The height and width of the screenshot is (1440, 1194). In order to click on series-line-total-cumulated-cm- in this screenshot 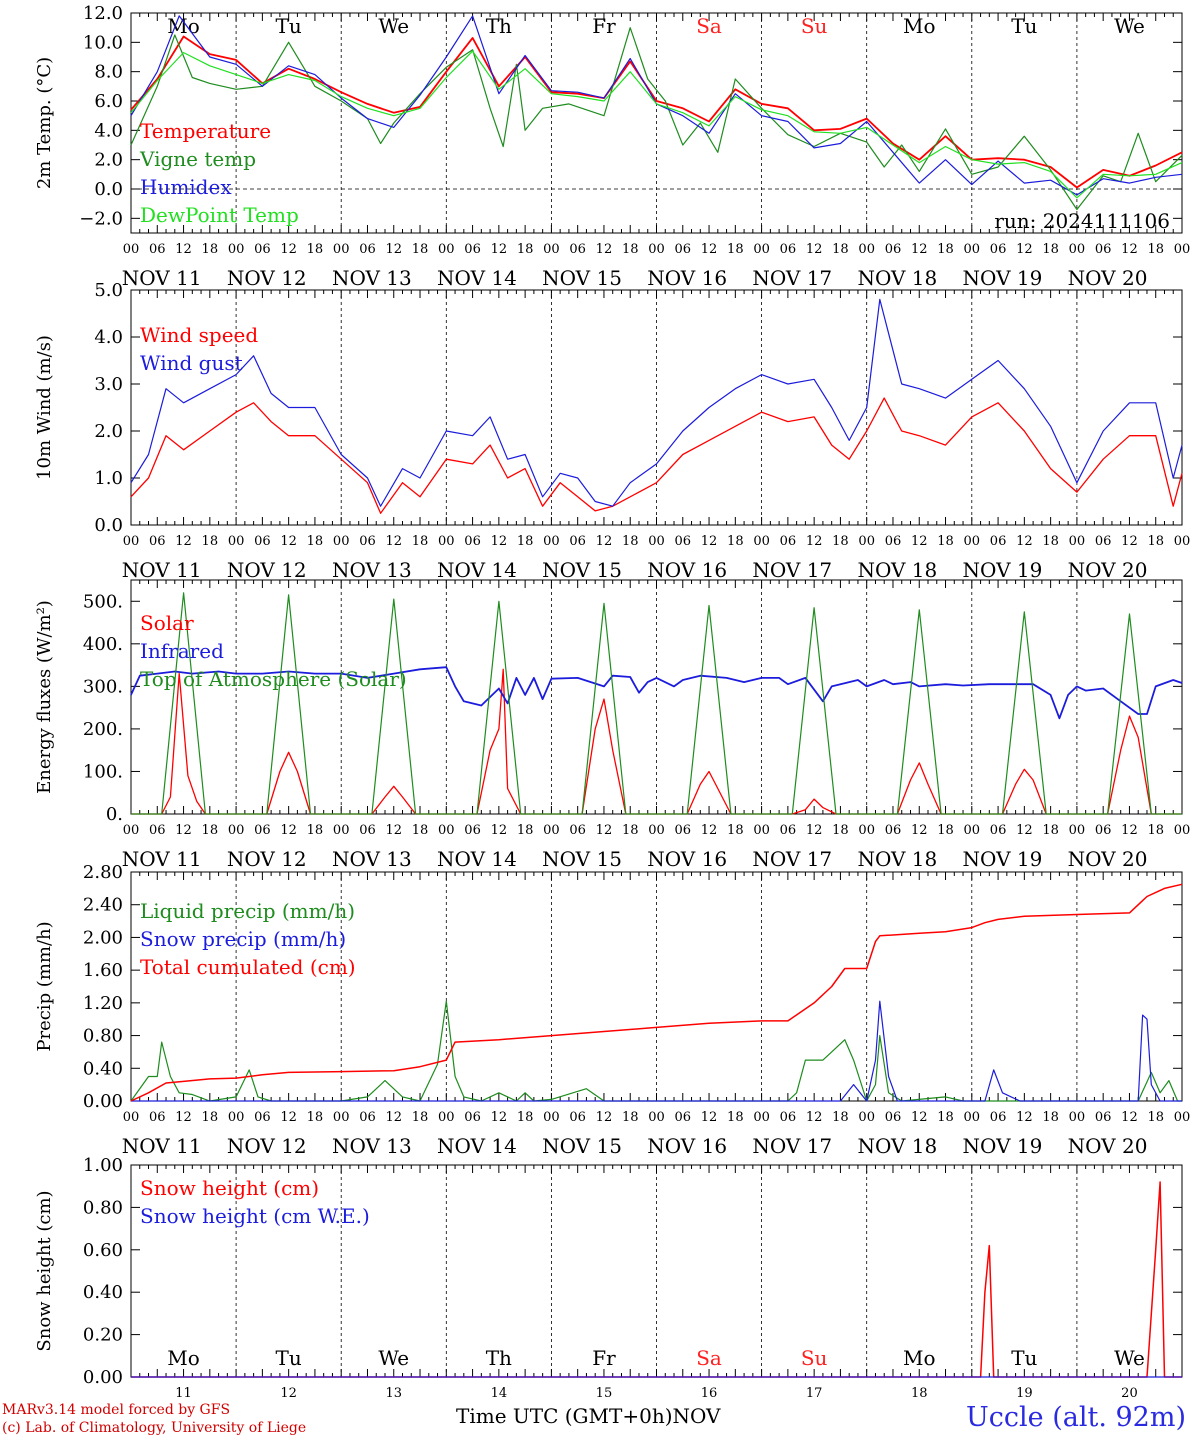, I will do `click(656, 992)`.